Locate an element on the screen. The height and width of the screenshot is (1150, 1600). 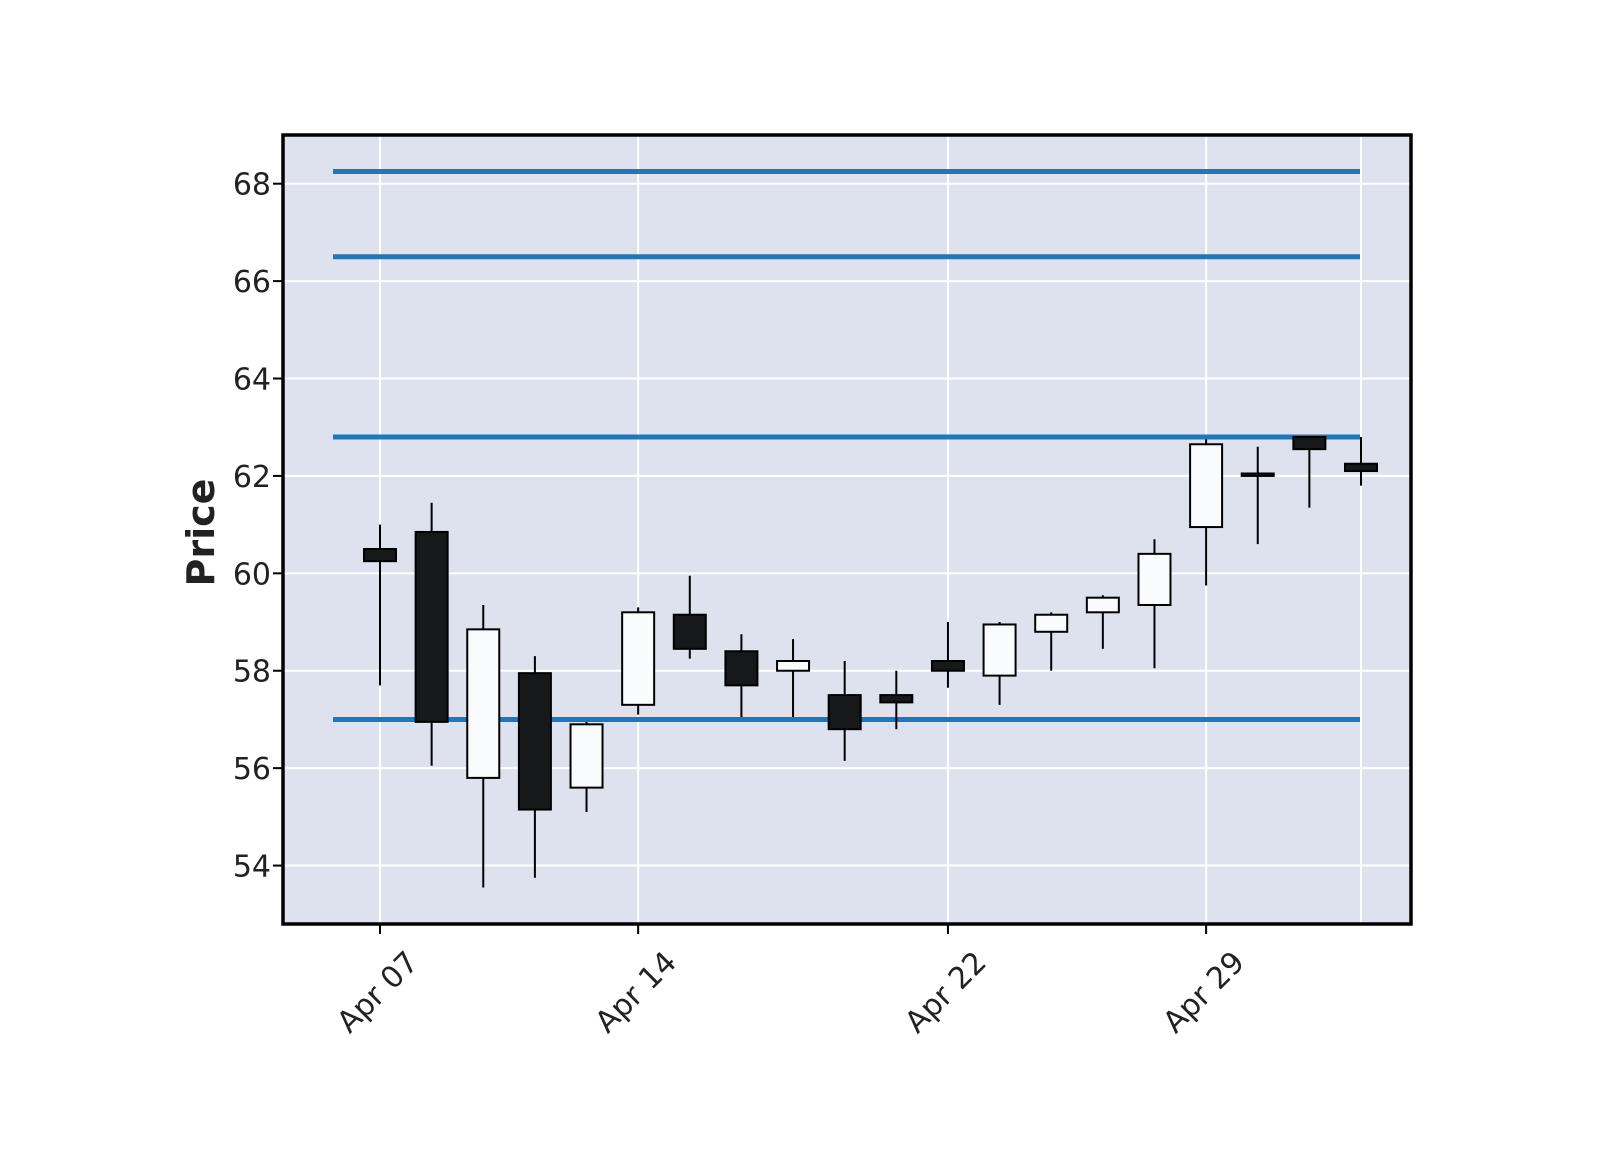
x-axis-ticks: Apr 07 Apr 14 Apr 22 Apr 29 is located at coordinates (791, 982).